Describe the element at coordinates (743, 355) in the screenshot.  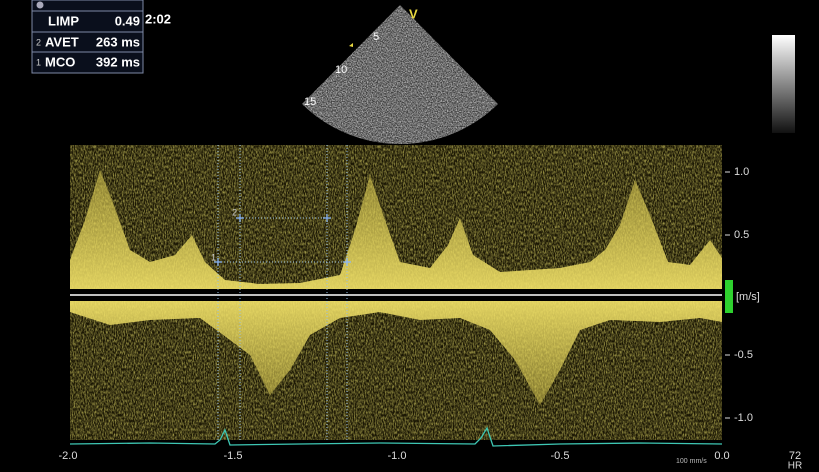
I see `velocity-tick: -0.5` at that location.